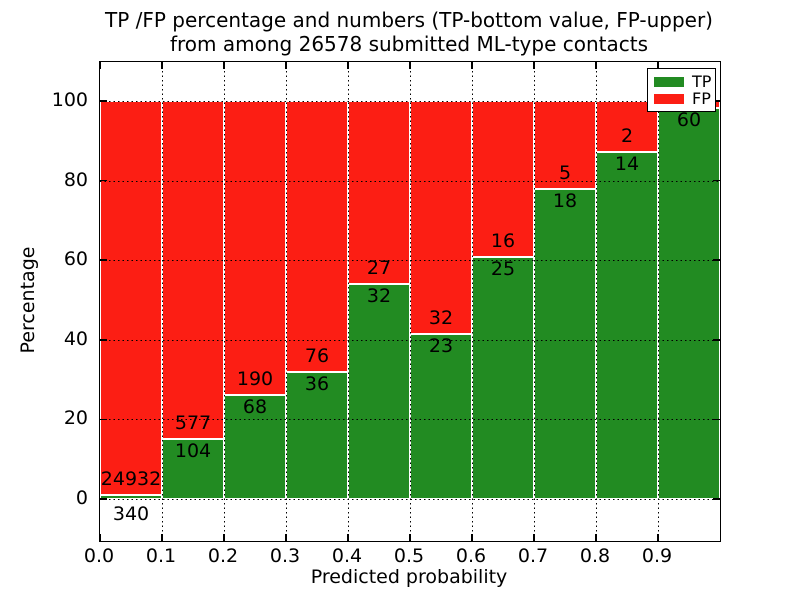 The image size is (800, 600). I want to click on tp-count-label: 36, so click(317, 384).